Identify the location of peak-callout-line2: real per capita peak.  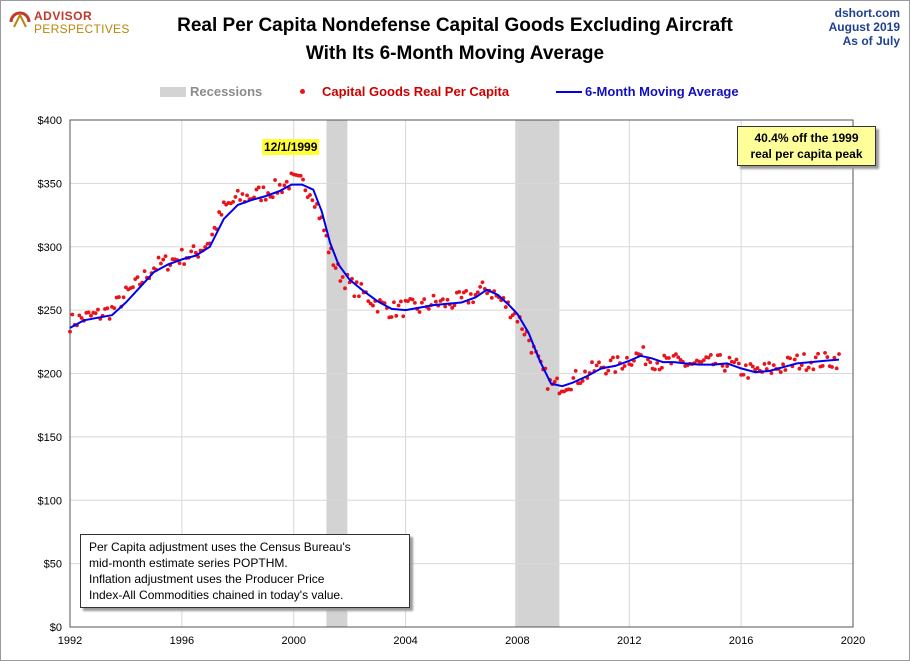
(806, 154).